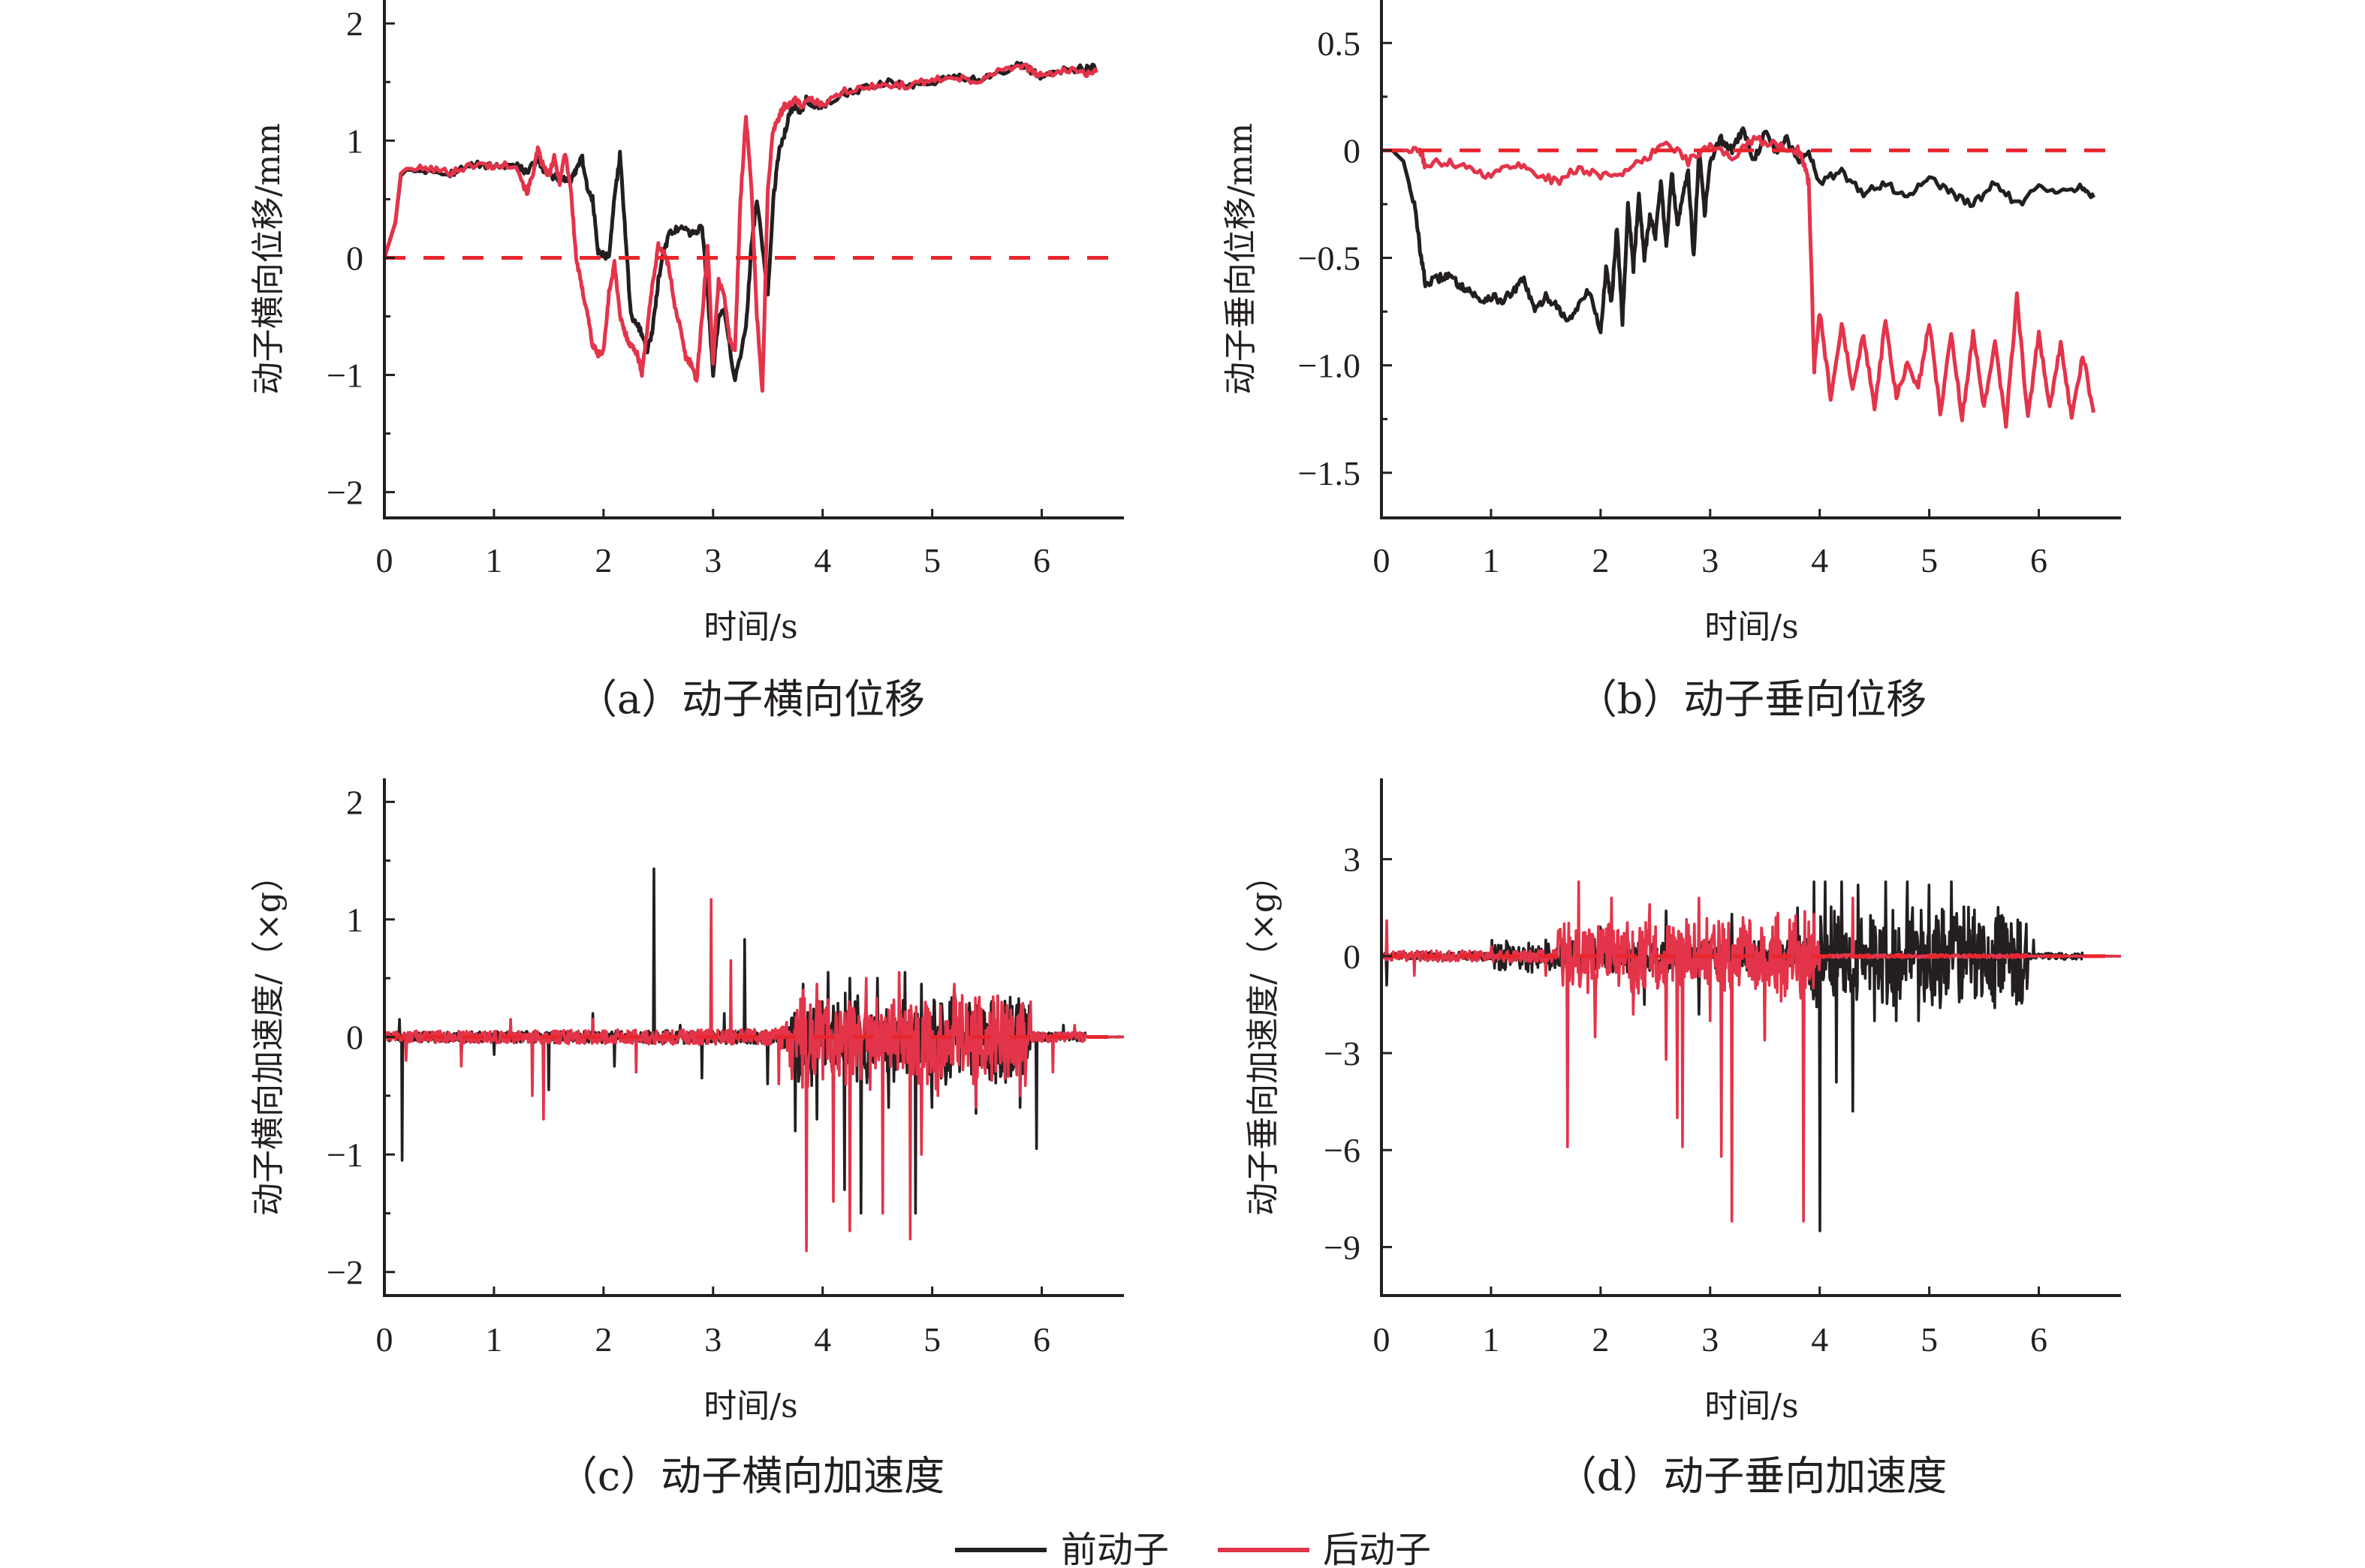 This screenshot has width=2365, height=1568. Describe the element at coordinates (751, 699) in the screenshot. I see `panel-caption: （a）动子横向位移` at that location.